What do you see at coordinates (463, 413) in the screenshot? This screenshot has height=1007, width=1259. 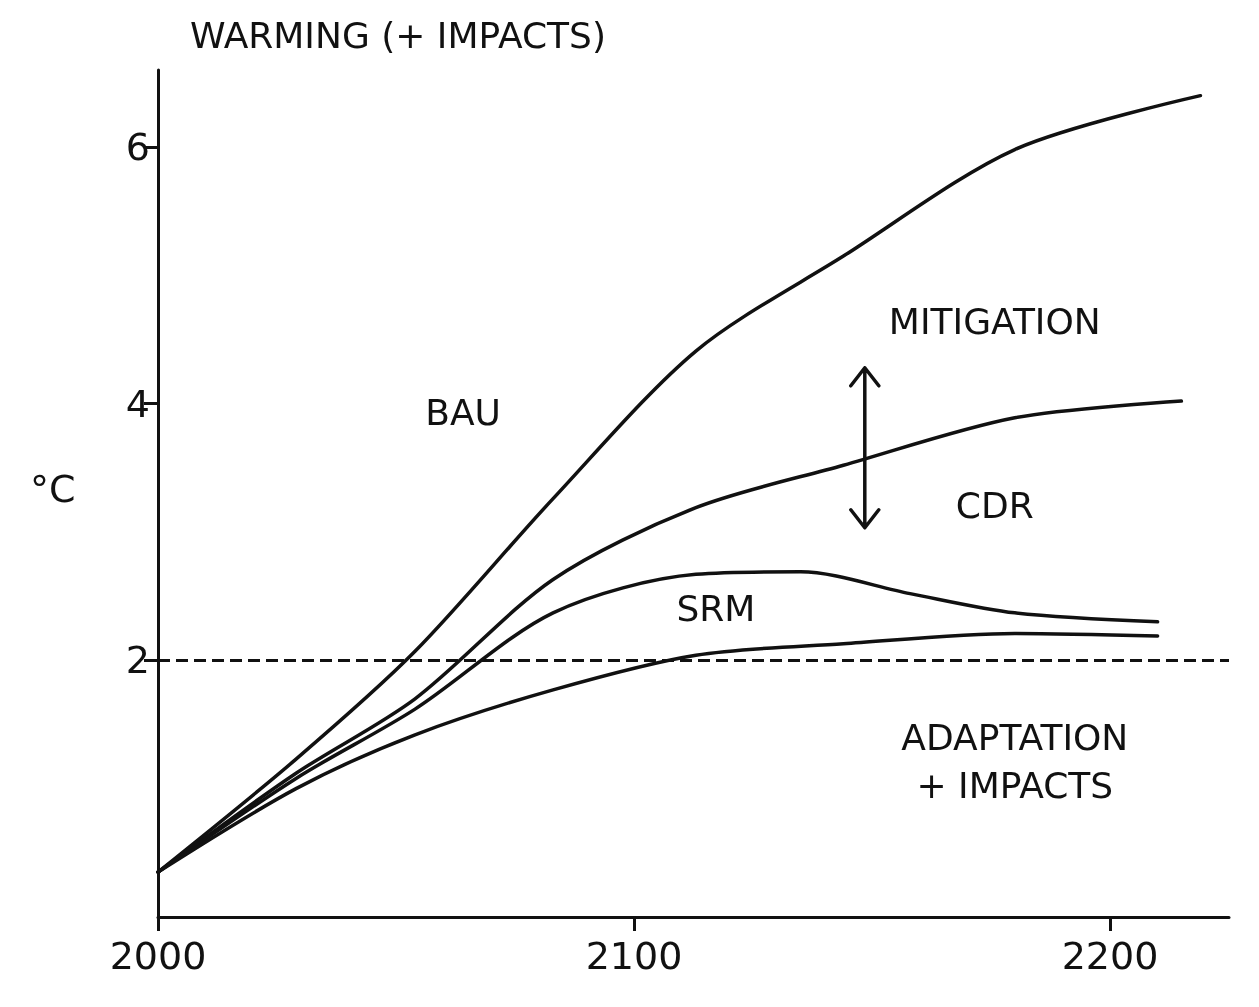 I see `text: BAU` at bounding box center [463, 413].